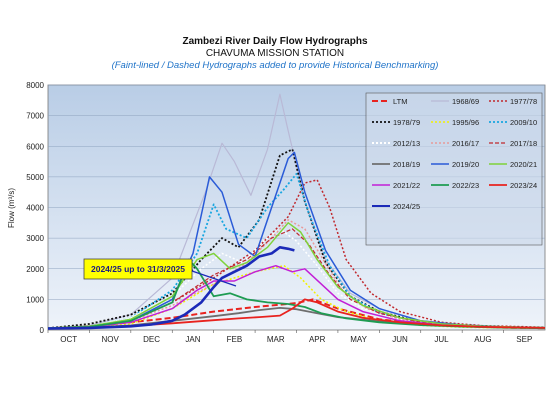  Describe the element at coordinates (214, 278) in the screenshot. I see `callout-arrow` at that location.